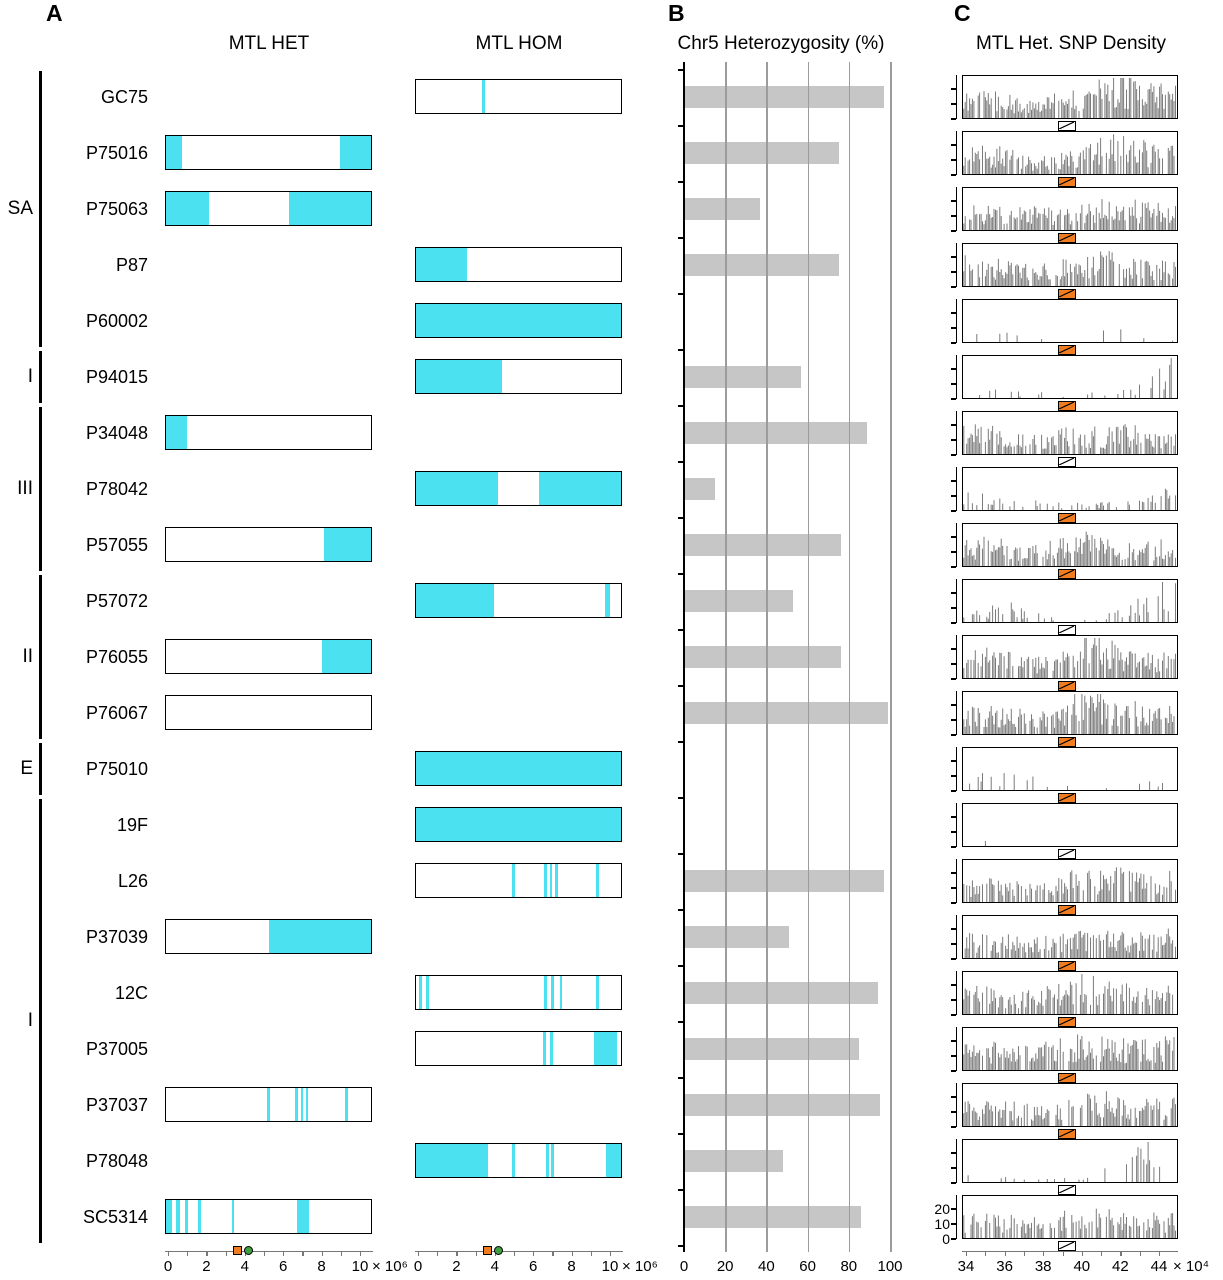 This screenshot has width=1223, height=1280. Describe the element at coordinates (116, 601) in the screenshot. I see `strain-label: P57072` at that location.